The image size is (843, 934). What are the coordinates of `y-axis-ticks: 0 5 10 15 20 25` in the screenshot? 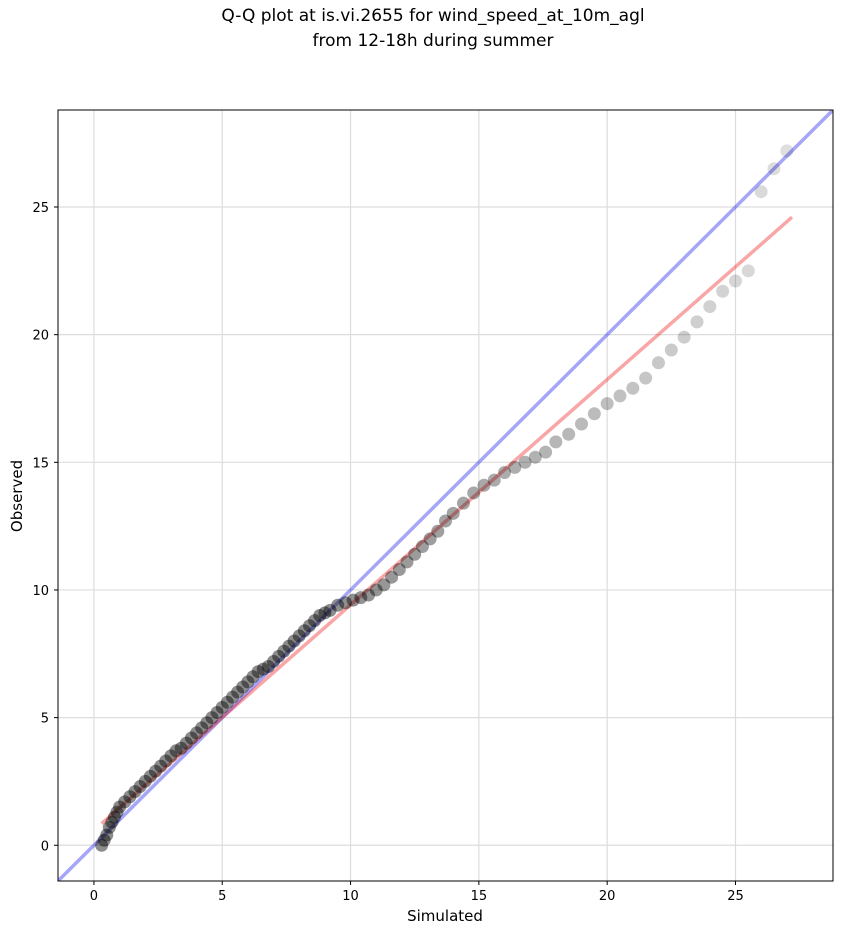 It's located at (45, 527).